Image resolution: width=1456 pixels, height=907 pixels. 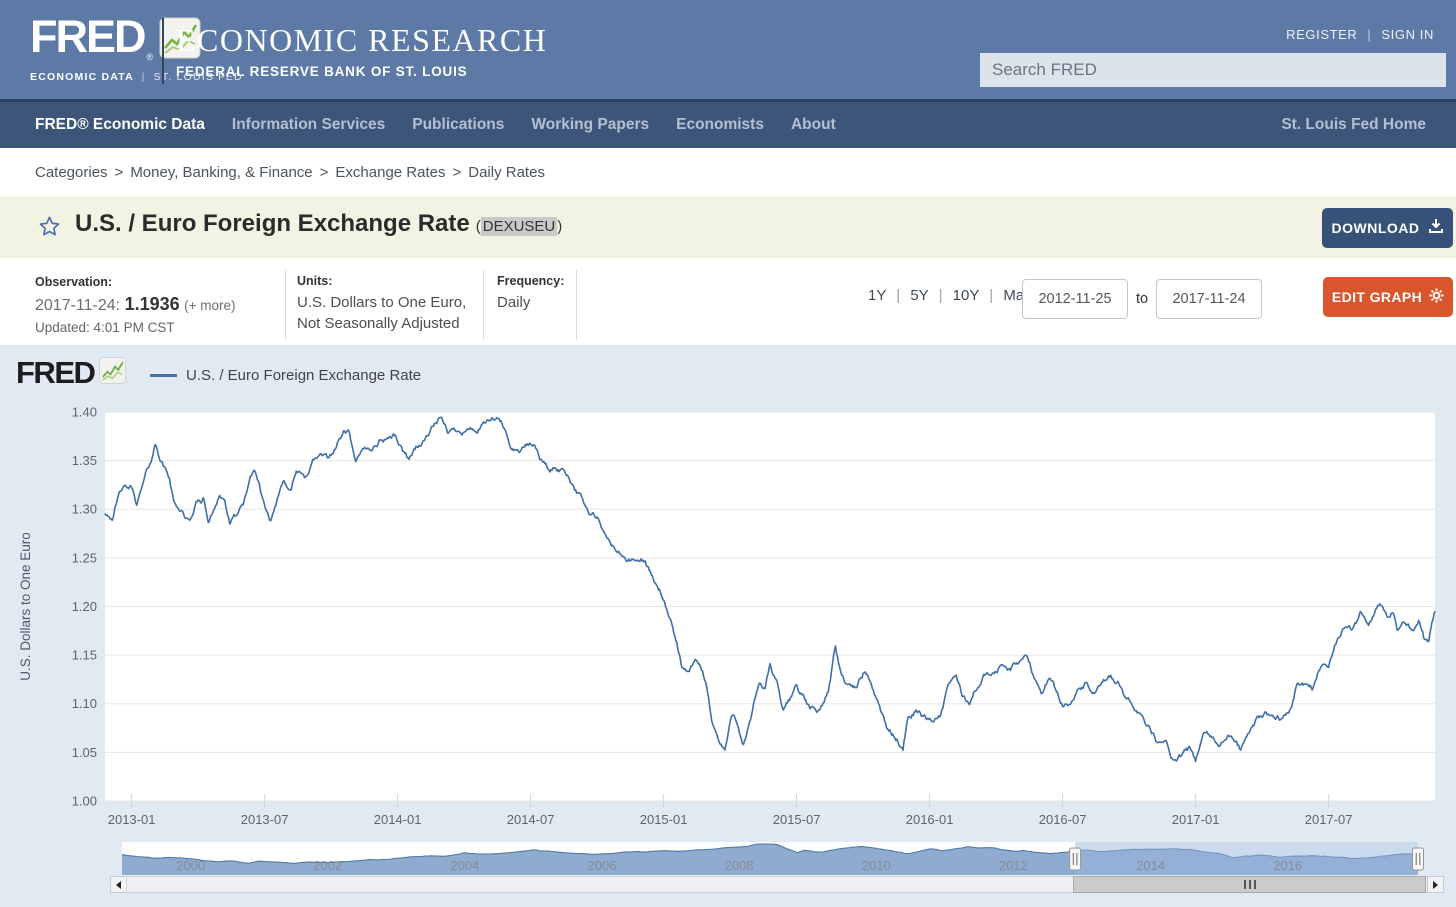 I want to click on navigator-year-label: 2010, so click(x=876, y=865).